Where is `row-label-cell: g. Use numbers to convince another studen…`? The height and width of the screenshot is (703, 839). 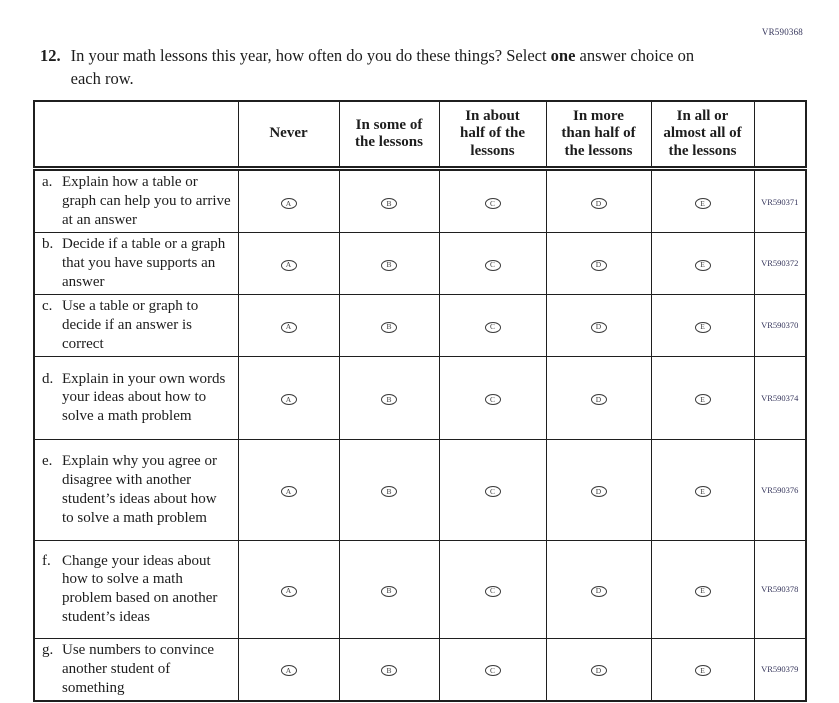
row-label-cell: g. Use numbers to convince another studen… is located at coordinates (136, 669).